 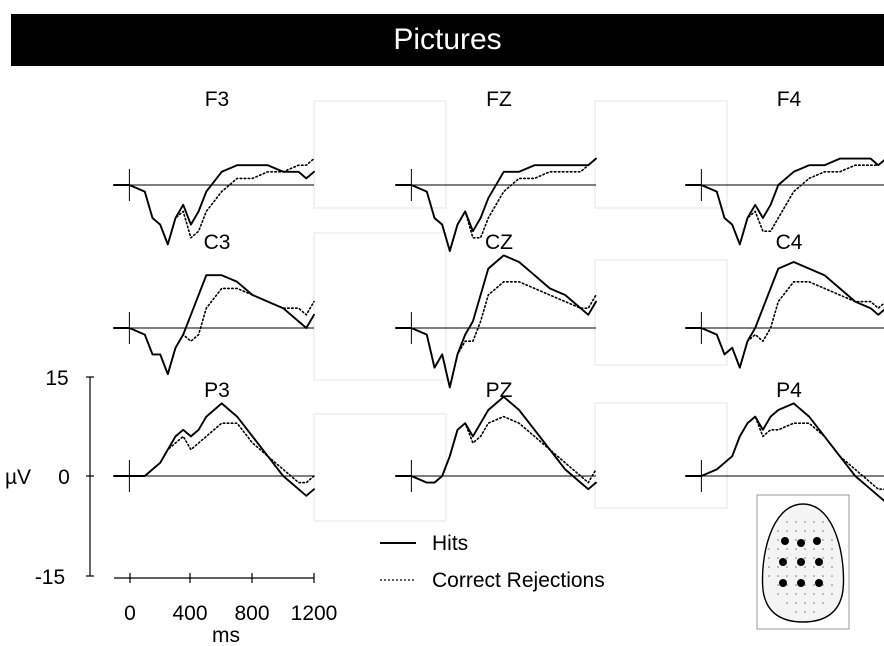 What do you see at coordinates (251, 613) in the screenshot?
I see `x-tick-label: 800` at bounding box center [251, 613].